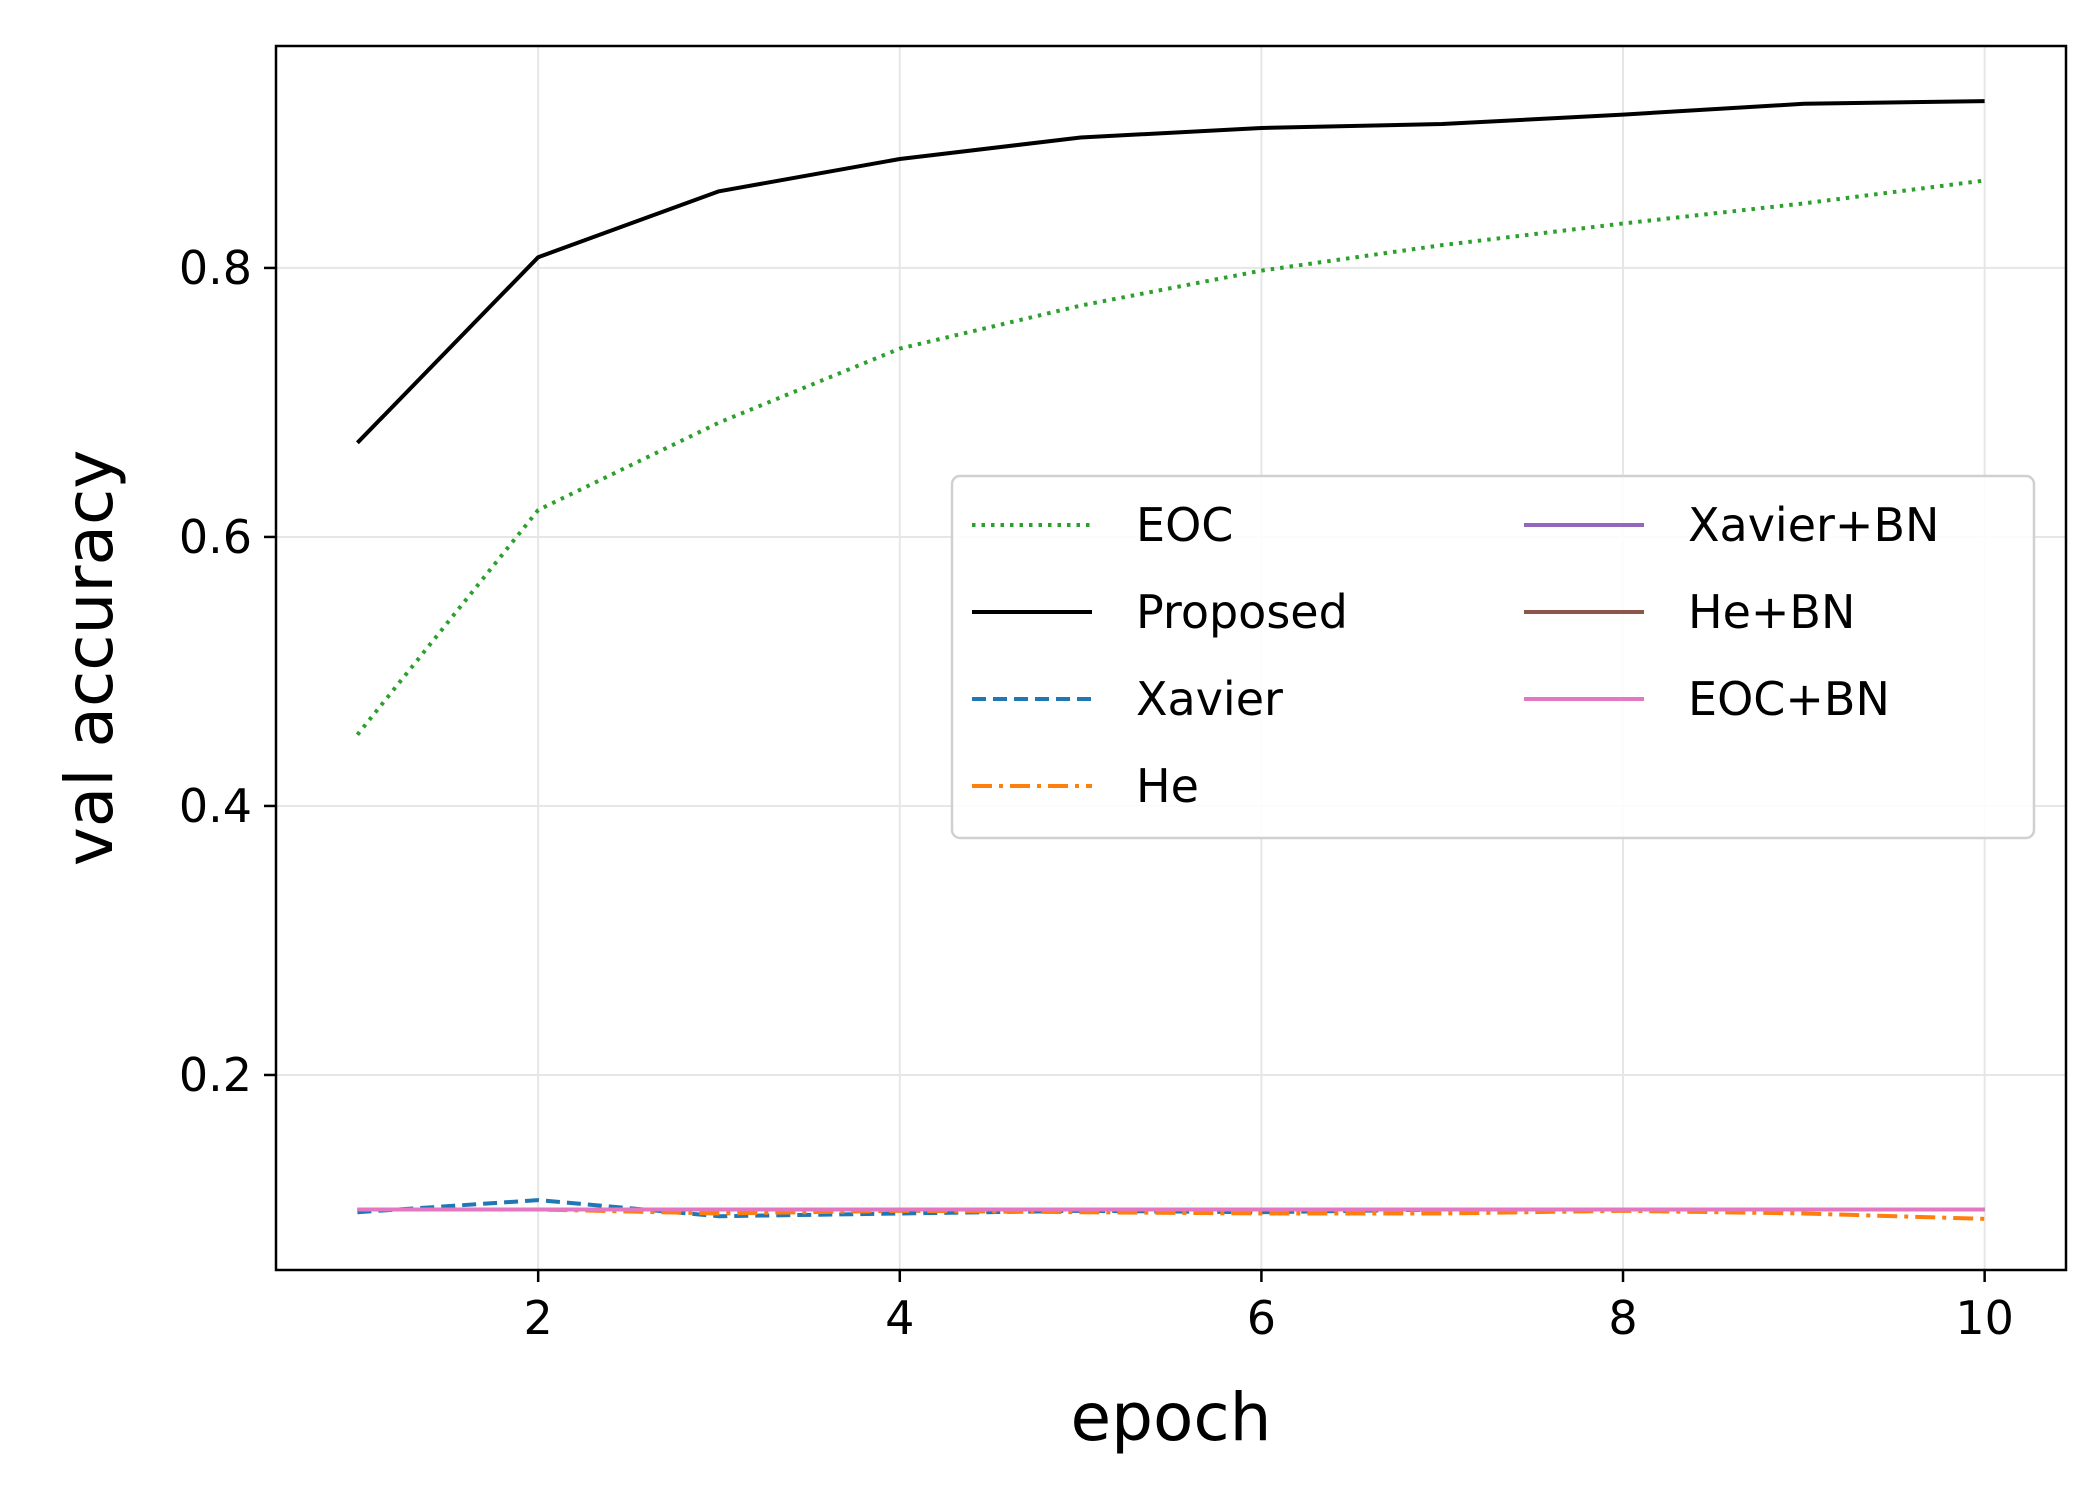 This screenshot has height=1500, width=2100. I want to click on legend-box, so click(1493, 657).